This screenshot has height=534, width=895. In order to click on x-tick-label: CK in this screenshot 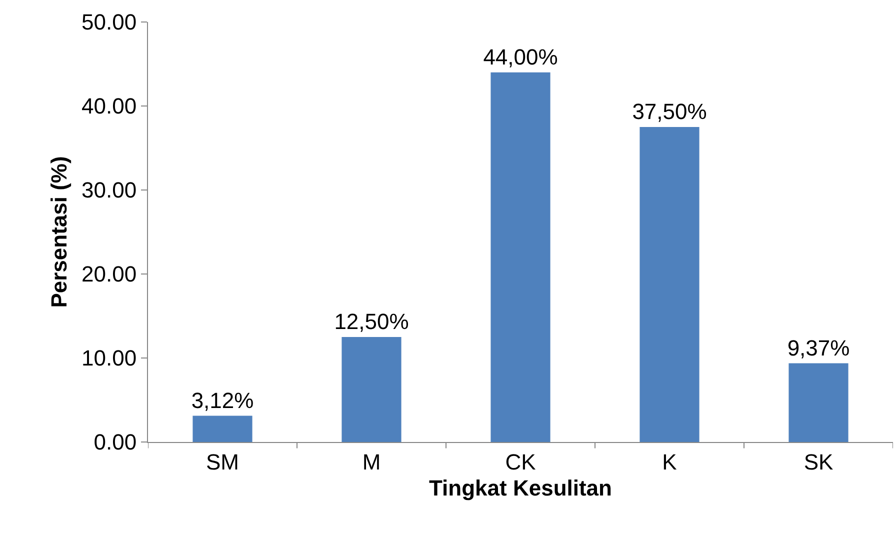, I will do `click(520, 461)`.